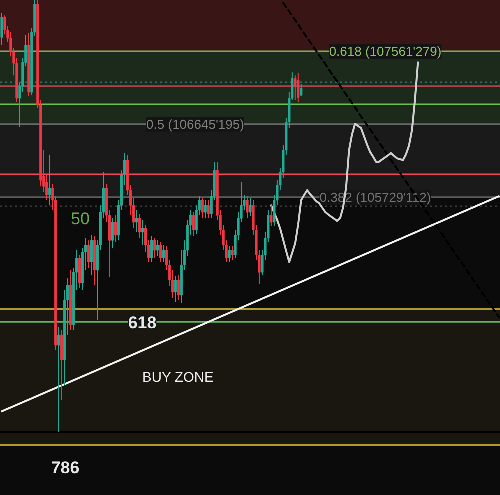  I want to click on annotation: 50, so click(80, 218).